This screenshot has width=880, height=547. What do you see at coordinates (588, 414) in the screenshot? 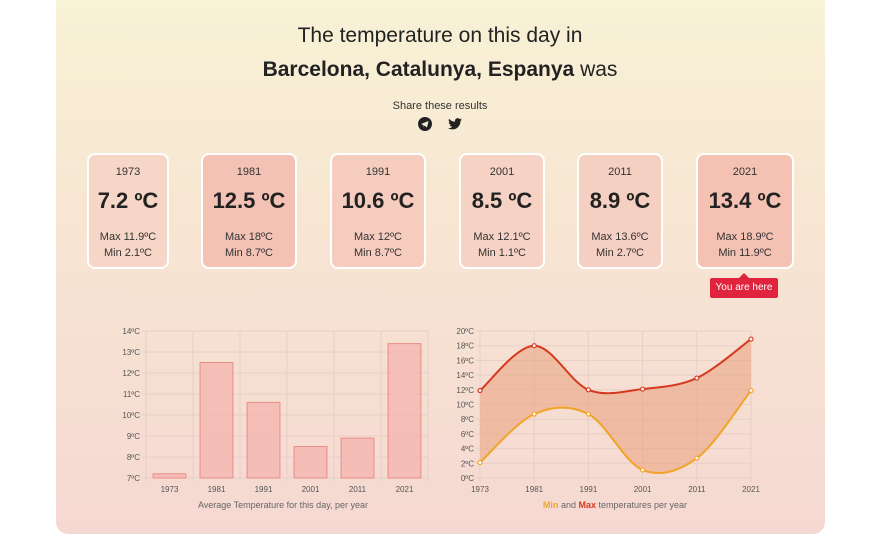
I see `min-point-1991` at bounding box center [588, 414].